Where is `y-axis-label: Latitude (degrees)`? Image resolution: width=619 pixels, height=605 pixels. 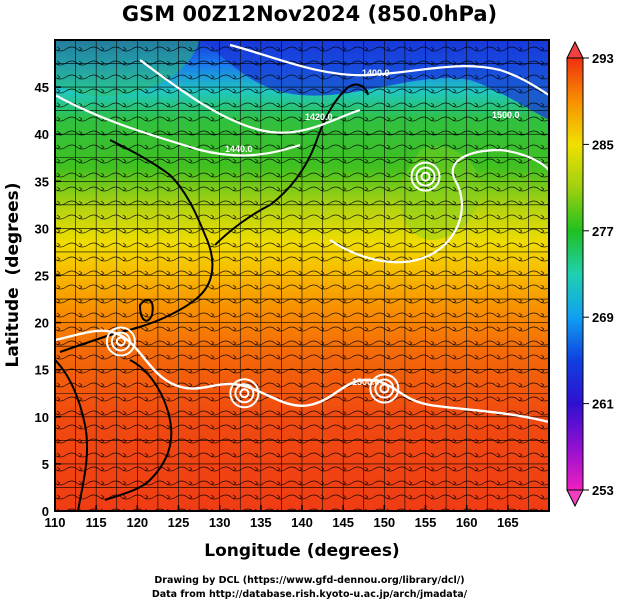
y-axis-label: Latitude (degrees) is located at coordinates (13, 275).